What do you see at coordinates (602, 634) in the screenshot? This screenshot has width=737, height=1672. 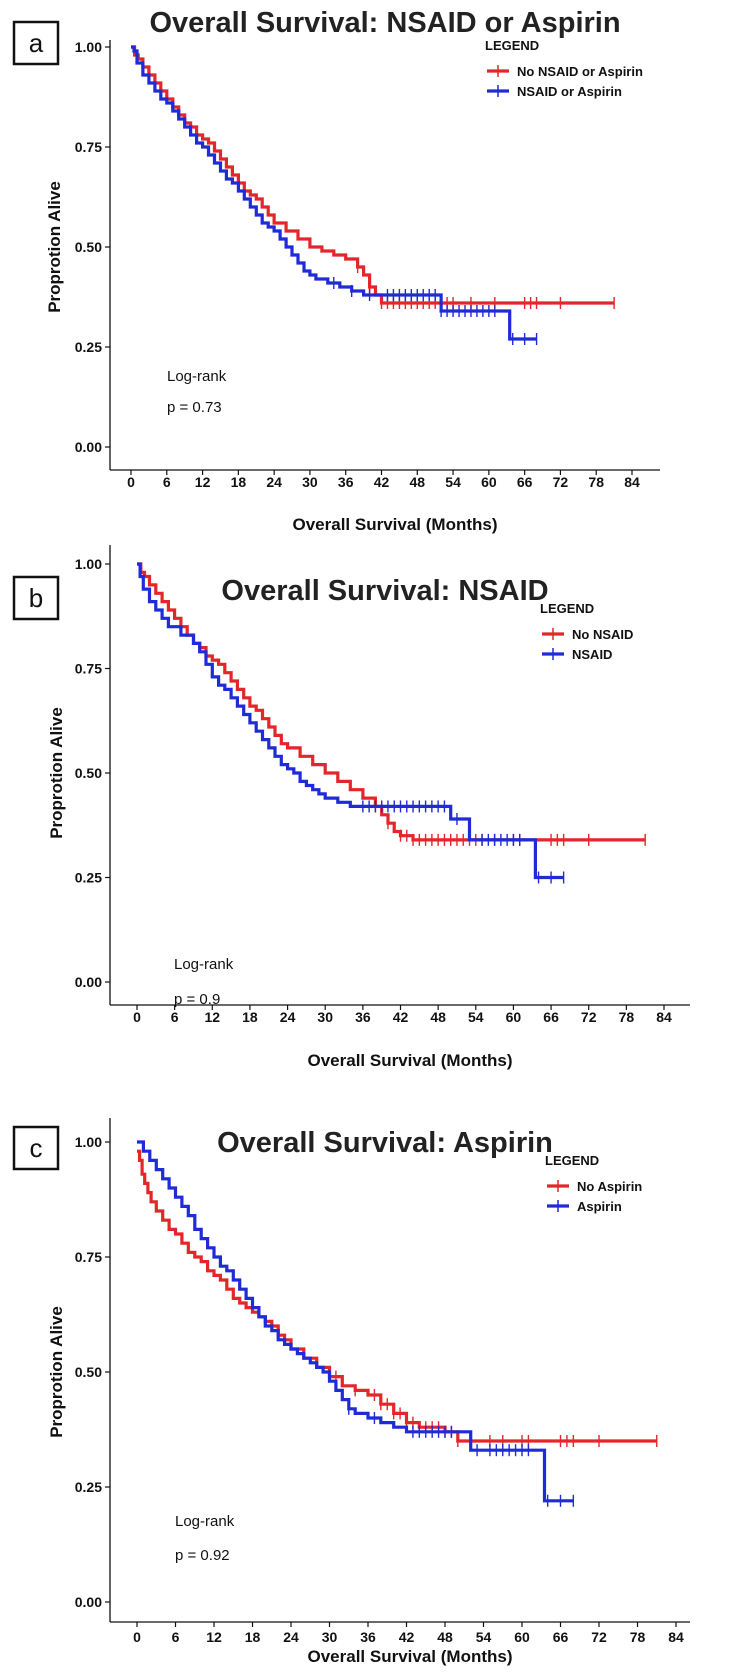 I see `legend-entry: No NSAID` at bounding box center [602, 634].